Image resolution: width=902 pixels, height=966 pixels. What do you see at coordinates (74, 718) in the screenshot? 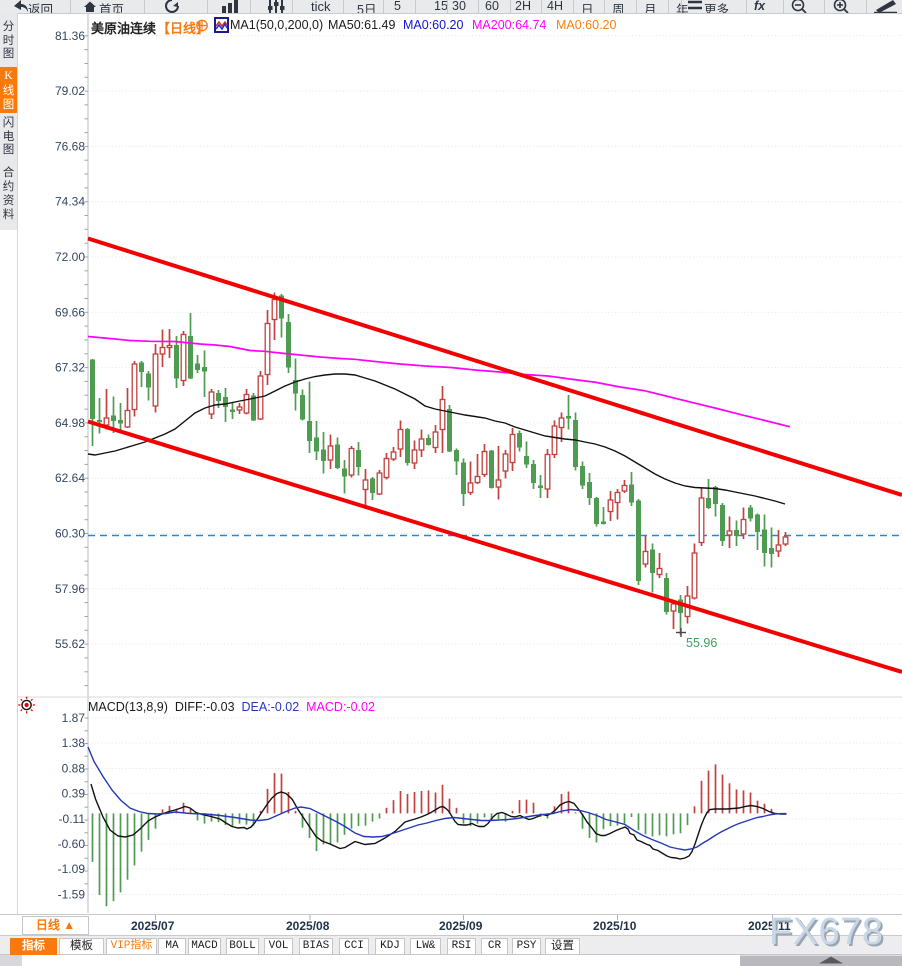
I see `svg-text: 1.87` at bounding box center [74, 718].